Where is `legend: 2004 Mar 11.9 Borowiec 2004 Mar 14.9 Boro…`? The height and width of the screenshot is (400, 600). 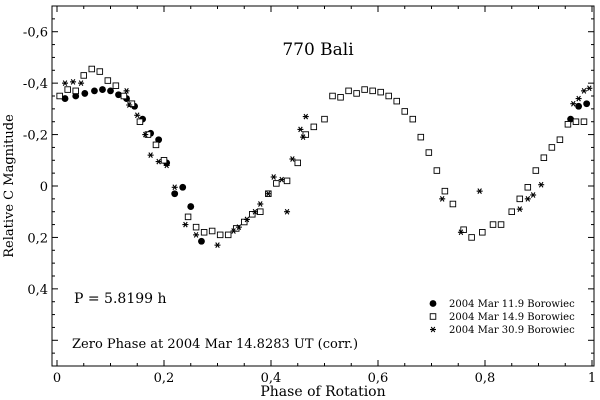 legend: 2004 Mar 11.9 Borowiec 2004 Mar 14.9 Boro… is located at coordinates (502, 317).